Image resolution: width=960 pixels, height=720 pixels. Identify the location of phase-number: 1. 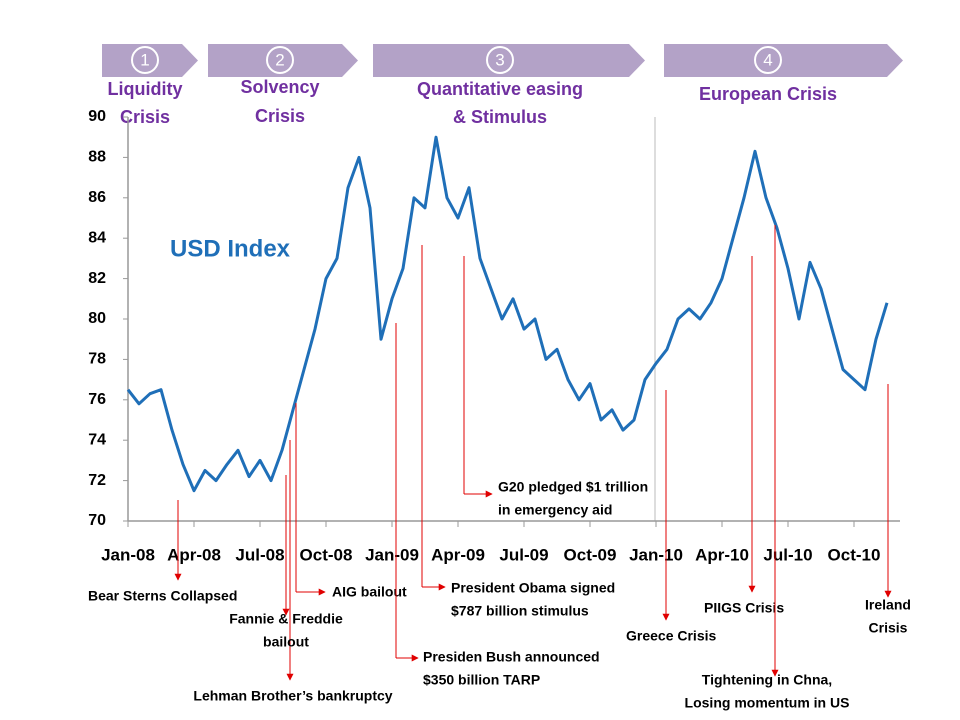
(144, 59).